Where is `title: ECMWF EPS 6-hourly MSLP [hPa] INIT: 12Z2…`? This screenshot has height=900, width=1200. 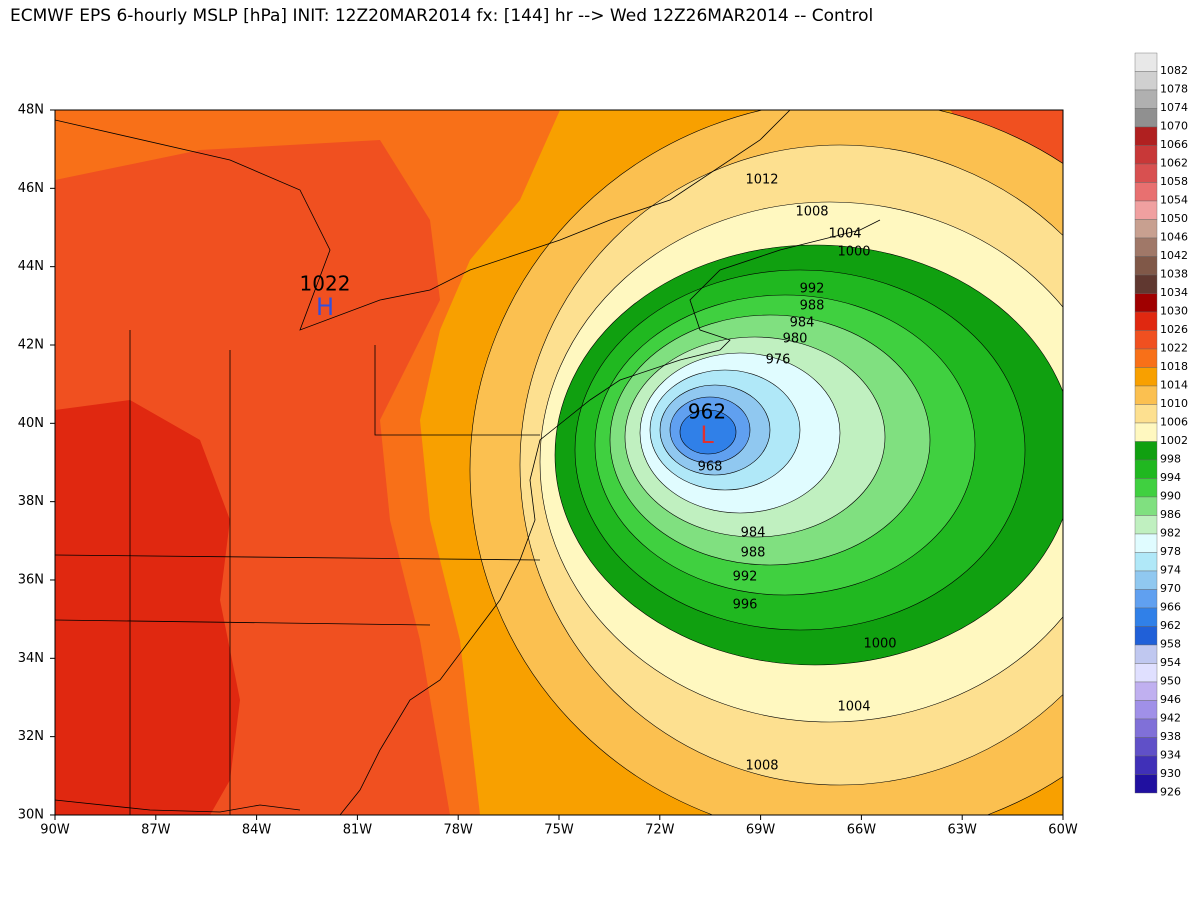 title: ECMWF EPS 6-hourly MSLP [hPa] INIT: 12Z2… is located at coordinates (441, 16).